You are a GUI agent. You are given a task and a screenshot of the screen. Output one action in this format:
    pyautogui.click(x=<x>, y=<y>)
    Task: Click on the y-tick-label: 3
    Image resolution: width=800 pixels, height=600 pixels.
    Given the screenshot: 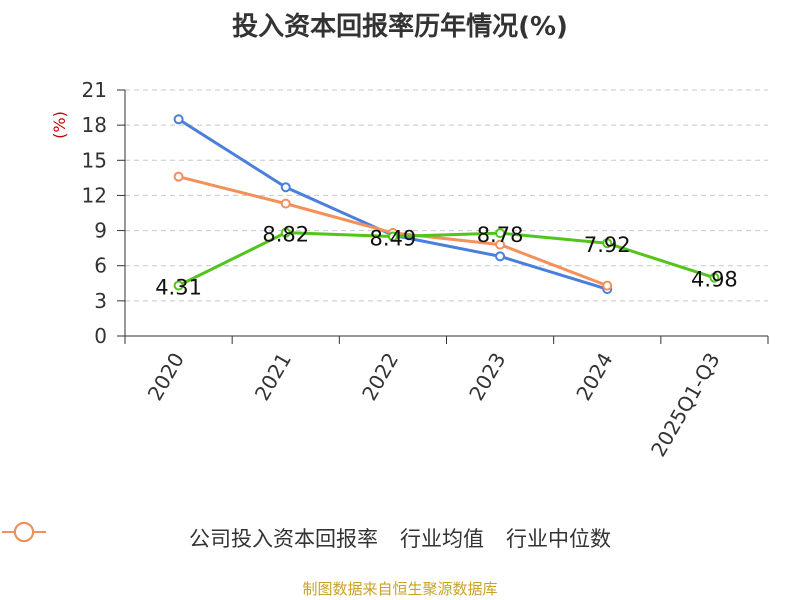 What is the action you would take?
    pyautogui.click(x=100, y=301)
    